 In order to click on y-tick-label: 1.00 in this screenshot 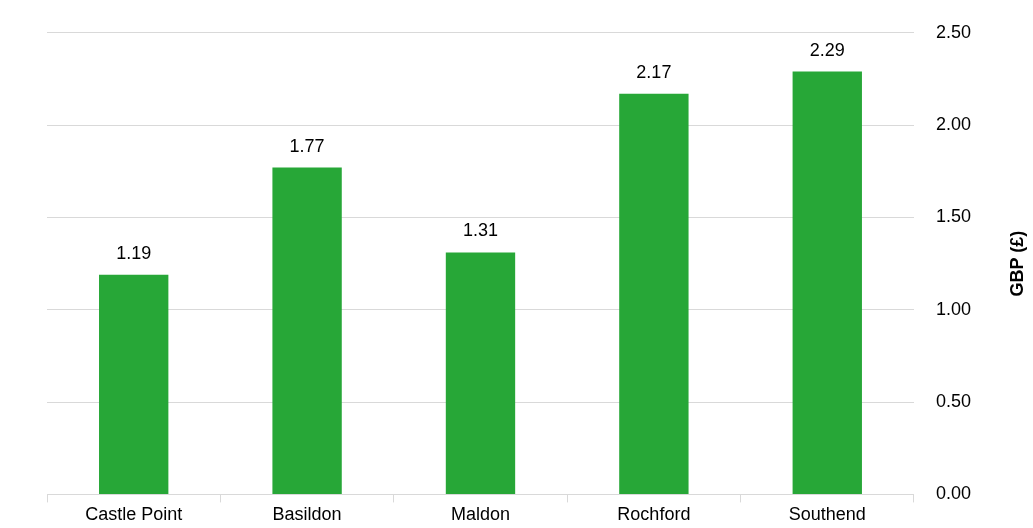, I will do `click(953, 308)`.